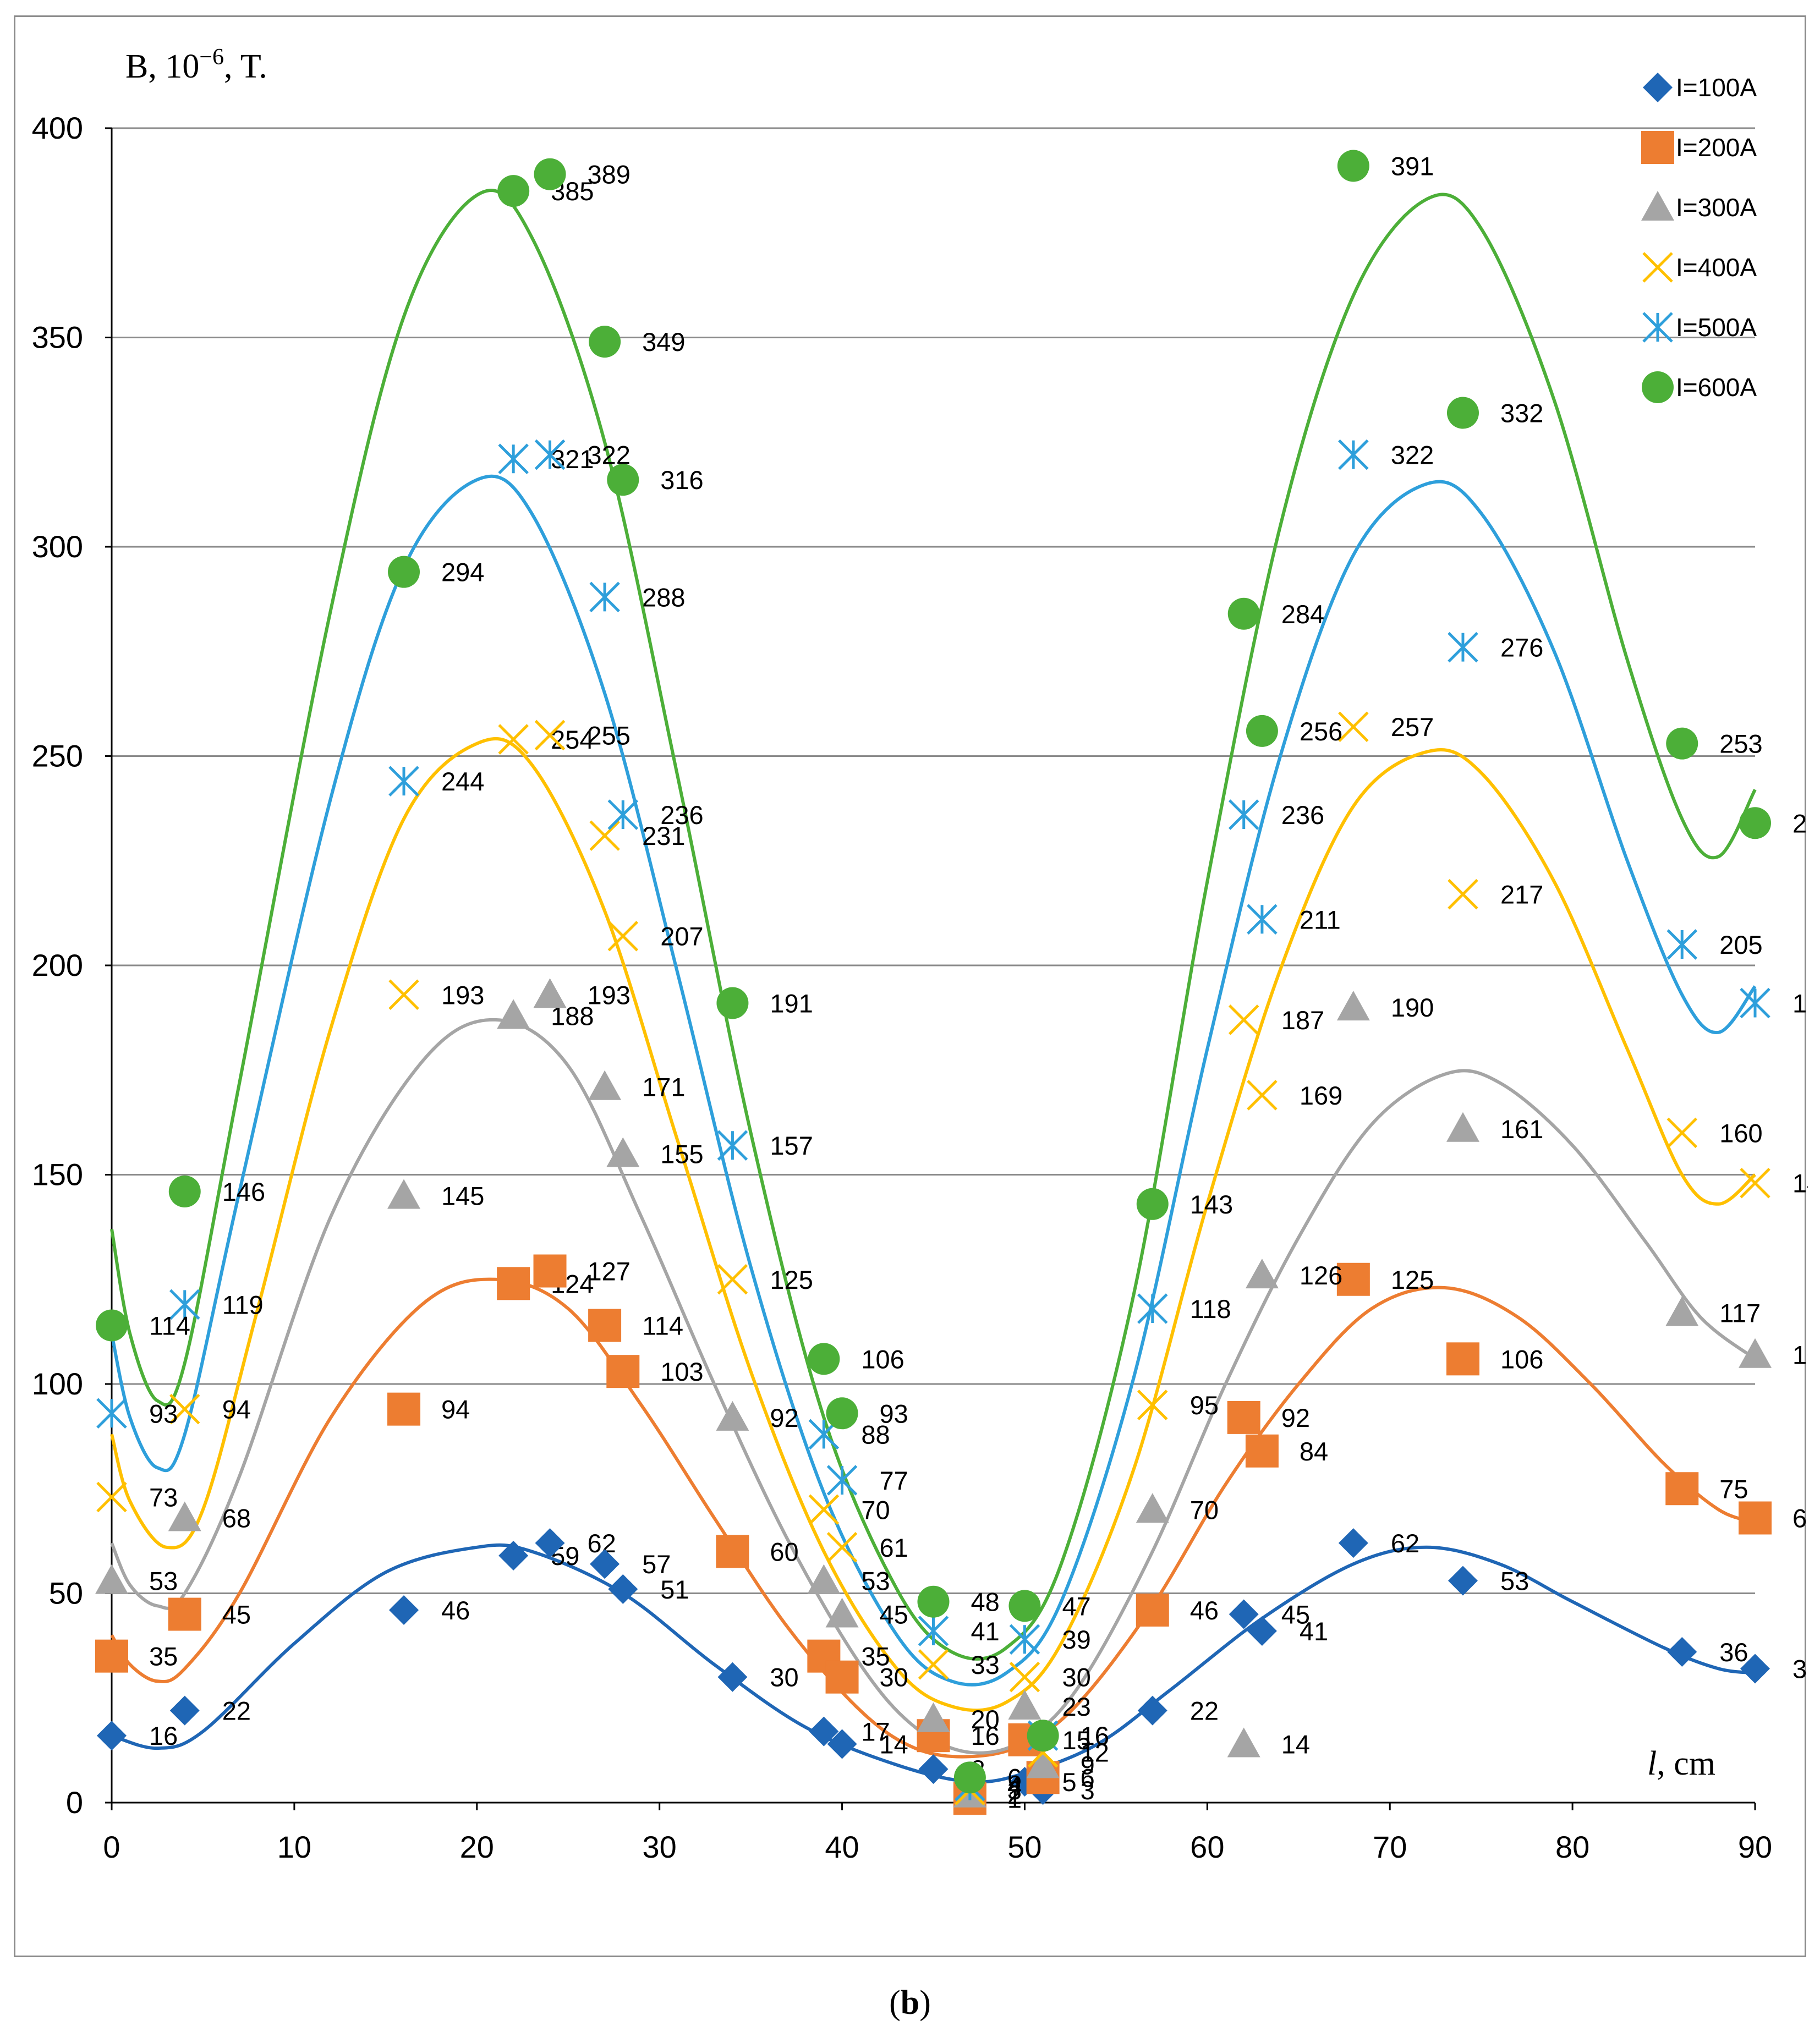  What do you see at coordinates (681, 480) in the screenshot?
I see `data-label: 316` at bounding box center [681, 480].